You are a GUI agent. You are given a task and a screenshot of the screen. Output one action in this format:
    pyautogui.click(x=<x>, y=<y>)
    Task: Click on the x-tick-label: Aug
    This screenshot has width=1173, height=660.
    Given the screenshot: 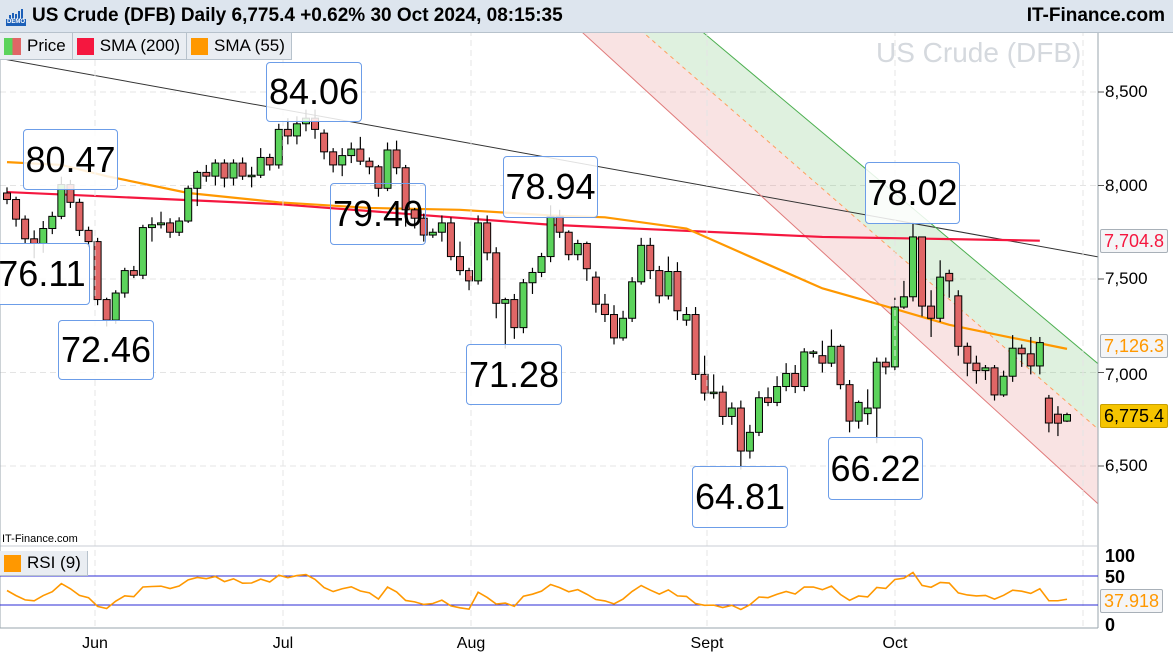 What is the action you would take?
    pyautogui.click(x=471, y=643)
    